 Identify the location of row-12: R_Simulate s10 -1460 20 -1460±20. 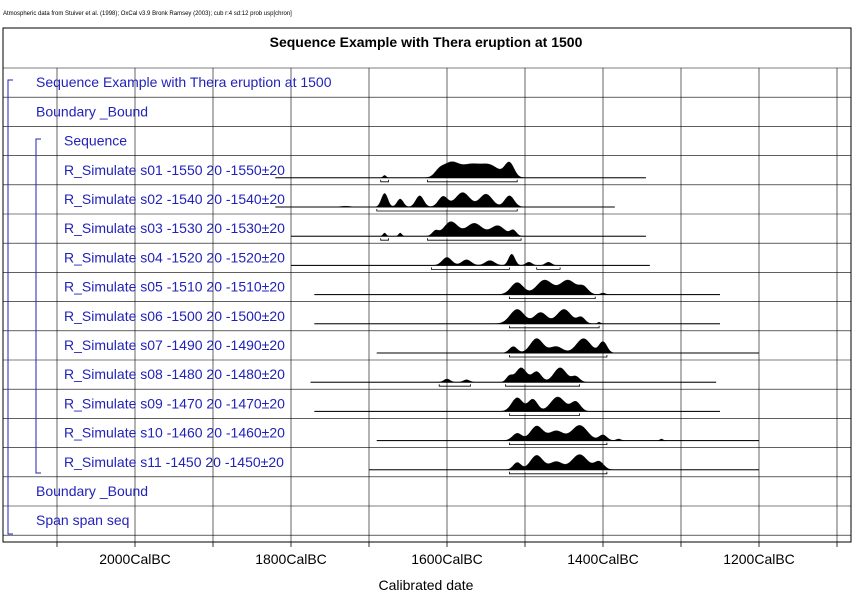
(411, 435).